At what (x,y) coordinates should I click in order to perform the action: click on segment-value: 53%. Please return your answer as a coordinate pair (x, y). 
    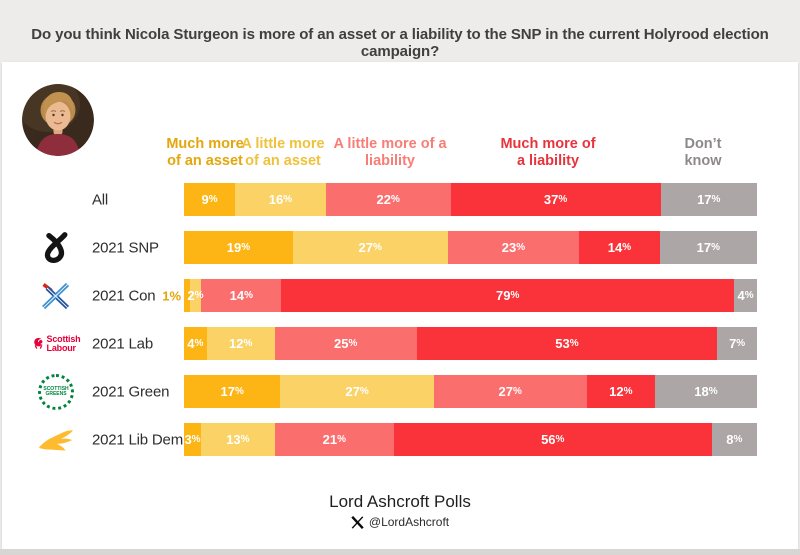
    Looking at the image, I should click on (567, 343).